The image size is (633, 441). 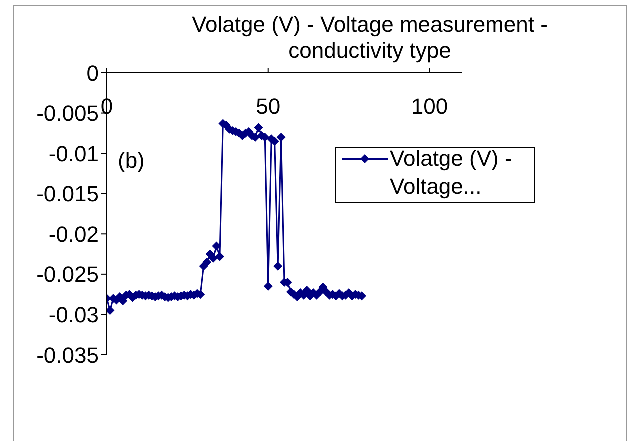 I want to click on y-tick-label: -0.005, so click(x=67, y=113).